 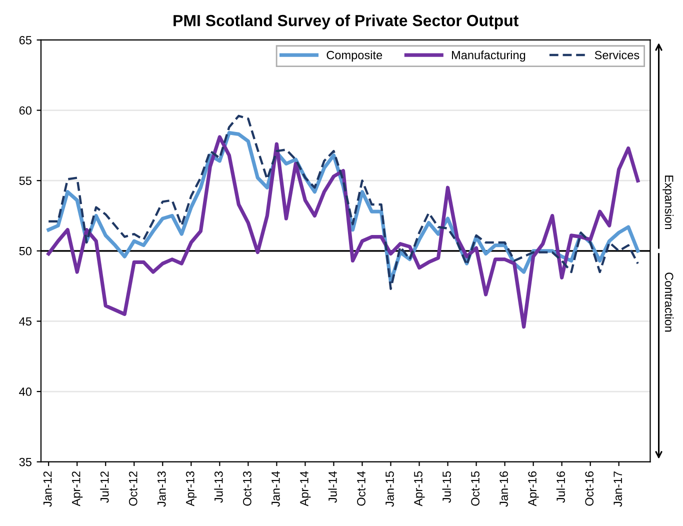 I want to click on x-tick-label: Oct-13, so click(x=247, y=488).